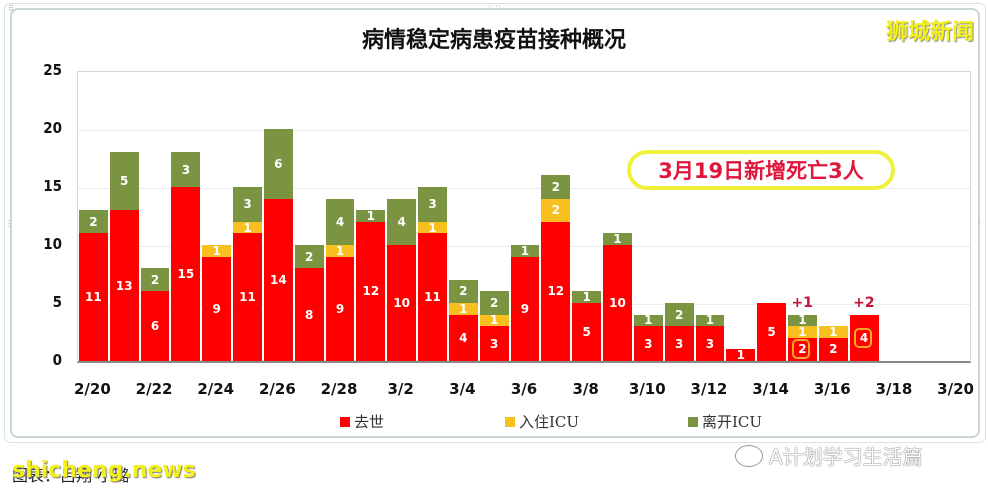 The width and height of the screenshot is (988, 499). I want to click on bar-3-7: 12 2 2, so click(556, 268).